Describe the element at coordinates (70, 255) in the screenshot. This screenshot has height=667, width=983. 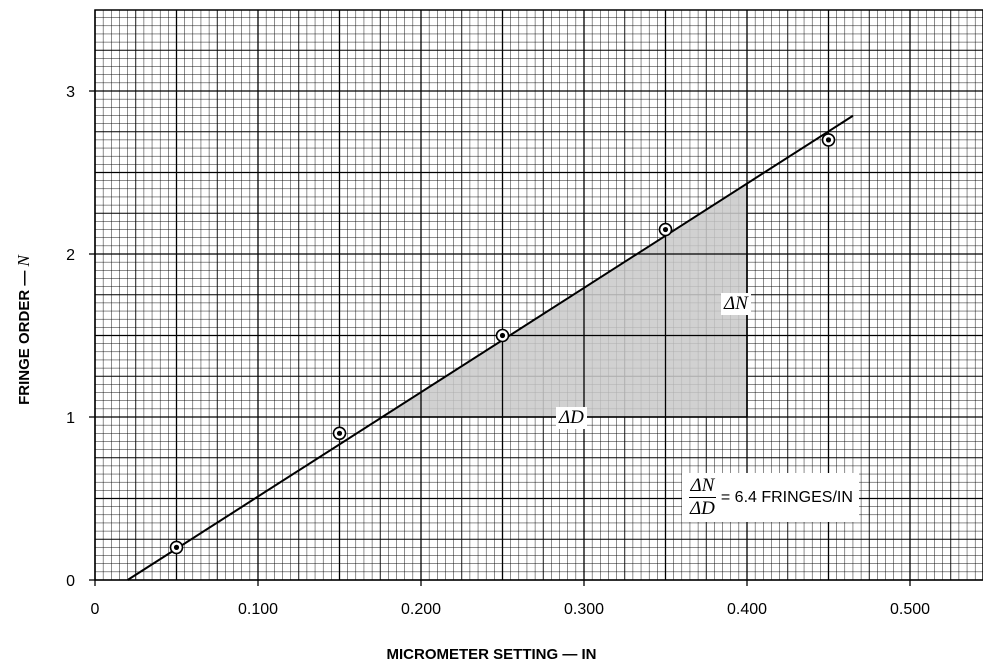
I see `y-tick-label: 2` at that location.